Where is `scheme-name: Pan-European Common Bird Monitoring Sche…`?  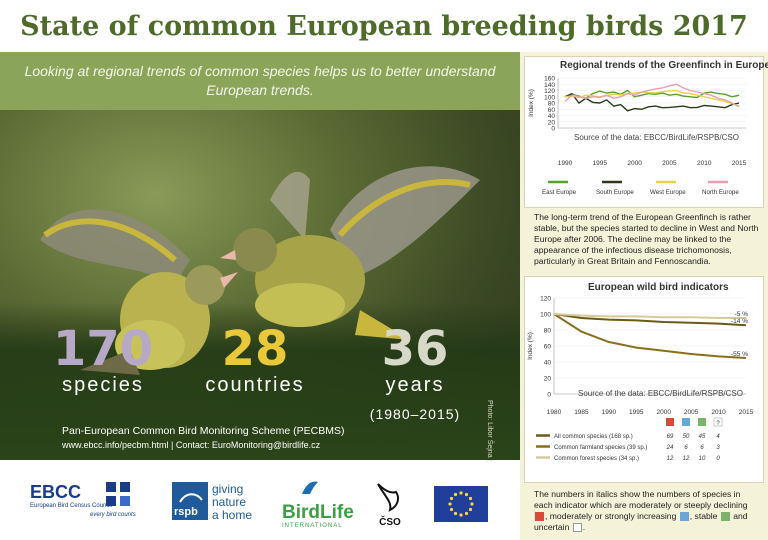 scheme-name: Pan-European Common Bird Monitoring Sche… is located at coordinates (203, 431).